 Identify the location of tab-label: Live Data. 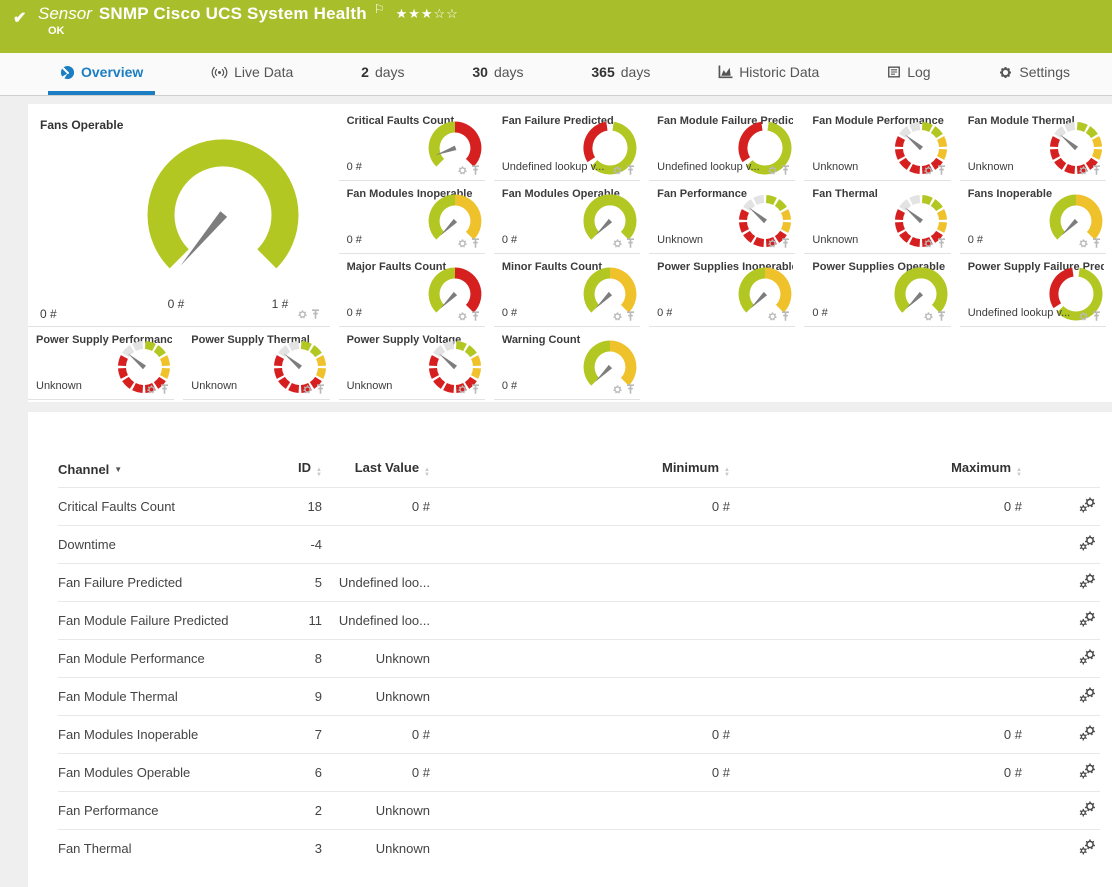
(263, 72).